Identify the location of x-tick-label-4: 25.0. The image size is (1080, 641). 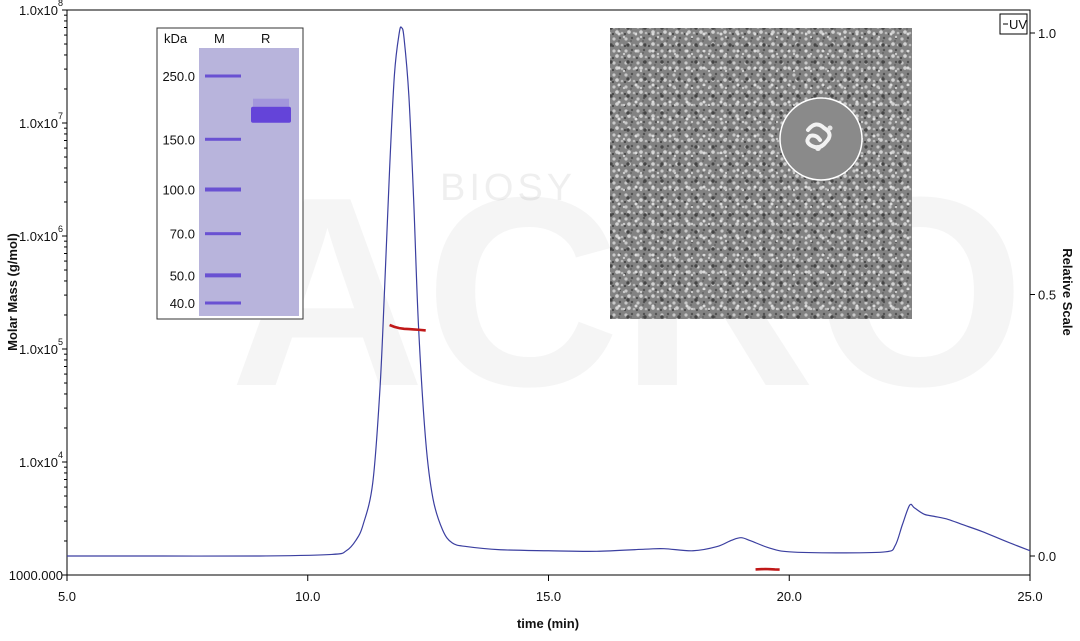
(1029, 596).